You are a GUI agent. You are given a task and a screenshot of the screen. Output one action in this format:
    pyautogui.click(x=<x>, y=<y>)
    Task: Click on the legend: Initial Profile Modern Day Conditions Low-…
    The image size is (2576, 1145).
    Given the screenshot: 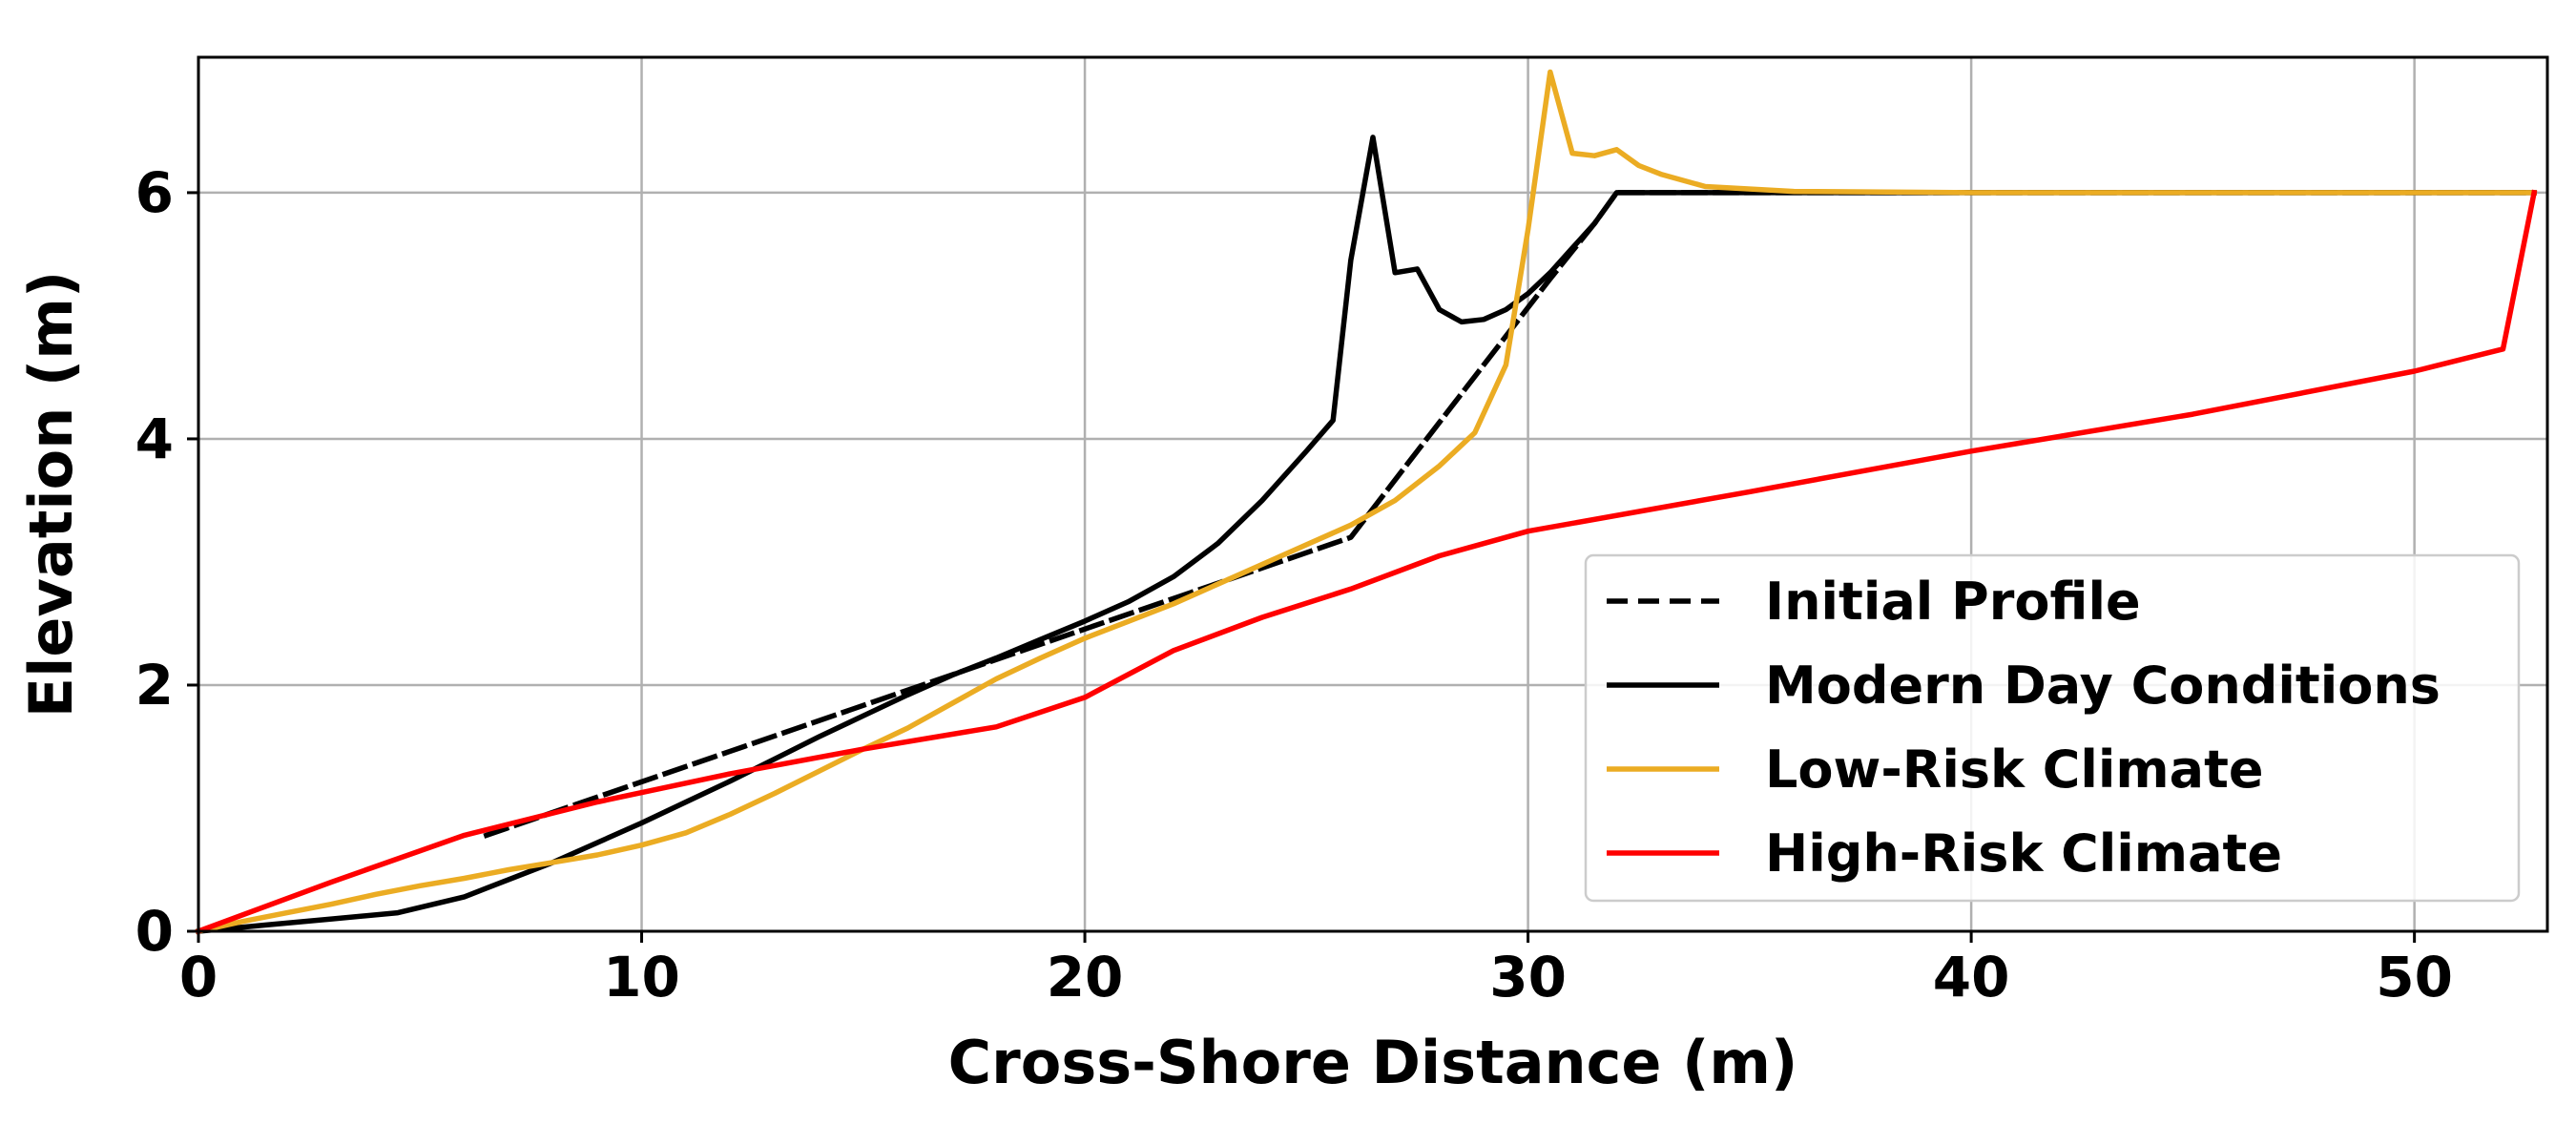 What is the action you would take?
    pyautogui.click(x=2052, y=728)
    